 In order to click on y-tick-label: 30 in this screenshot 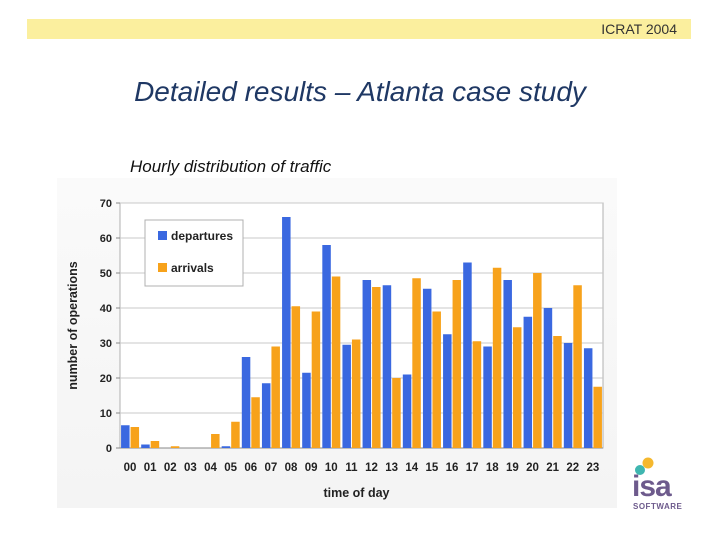, I will do `click(106, 344)`.